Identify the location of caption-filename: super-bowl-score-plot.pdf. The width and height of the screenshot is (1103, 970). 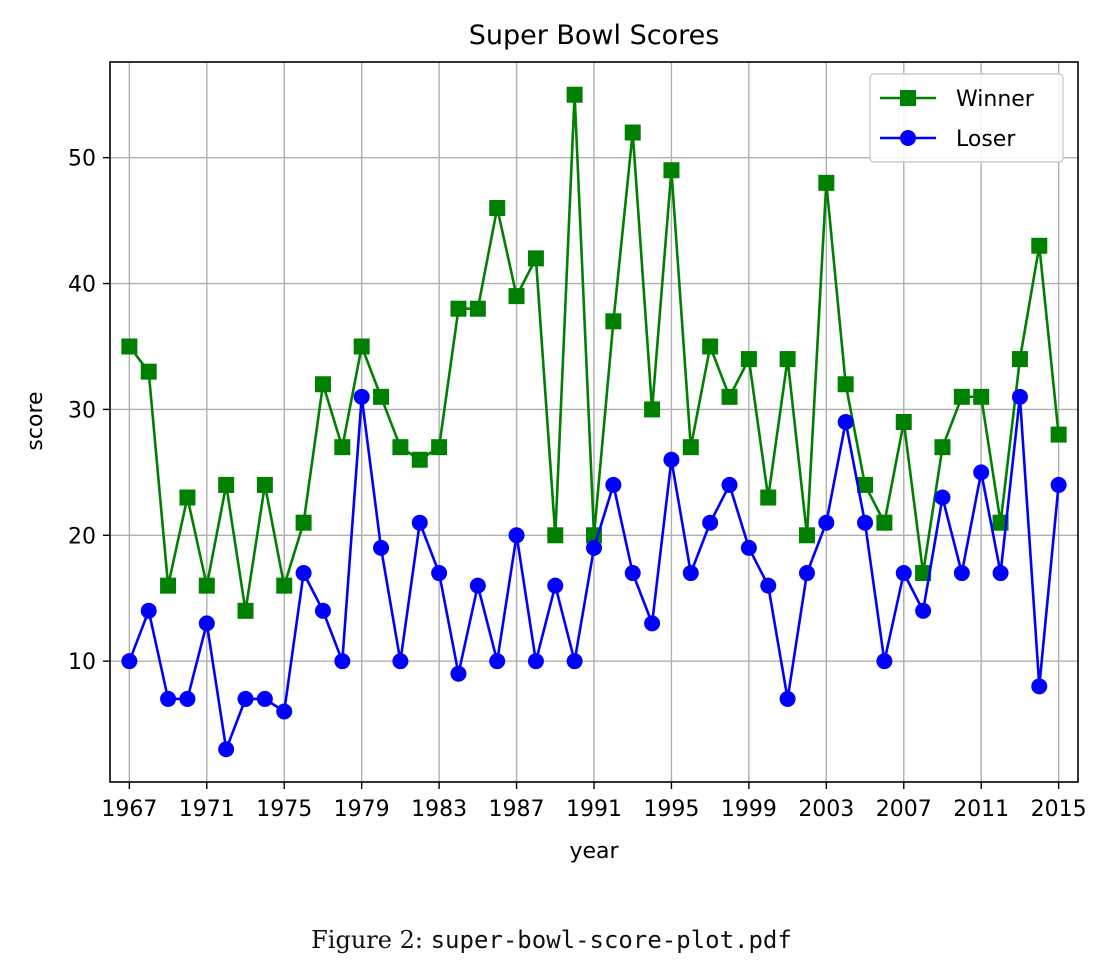
(611, 940).